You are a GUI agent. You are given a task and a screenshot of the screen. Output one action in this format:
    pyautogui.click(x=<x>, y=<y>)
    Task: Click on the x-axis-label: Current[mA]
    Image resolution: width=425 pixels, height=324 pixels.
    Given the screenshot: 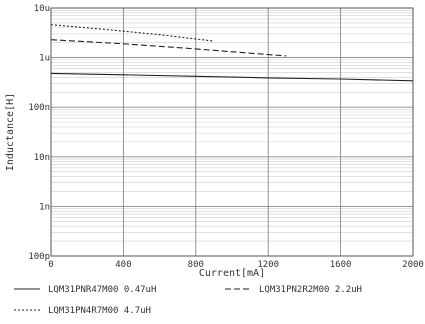 What is the action you would take?
    pyautogui.click(x=232, y=273)
    